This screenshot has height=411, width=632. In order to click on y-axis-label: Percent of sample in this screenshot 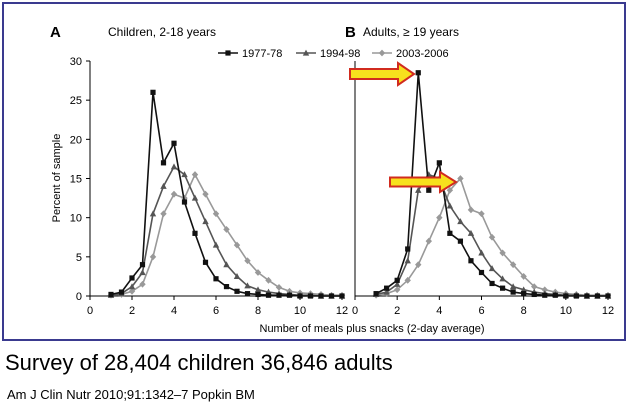, I will do `click(57, 178)`.